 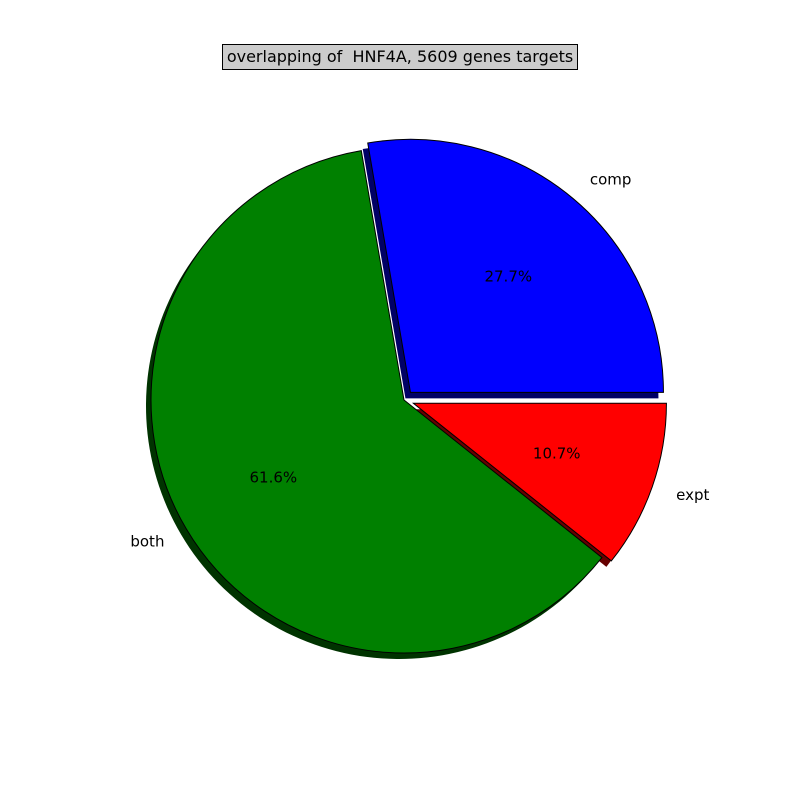 What do you see at coordinates (508, 276) in the screenshot?
I see `slice-percent-comp: 27.7%` at bounding box center [508, 276].